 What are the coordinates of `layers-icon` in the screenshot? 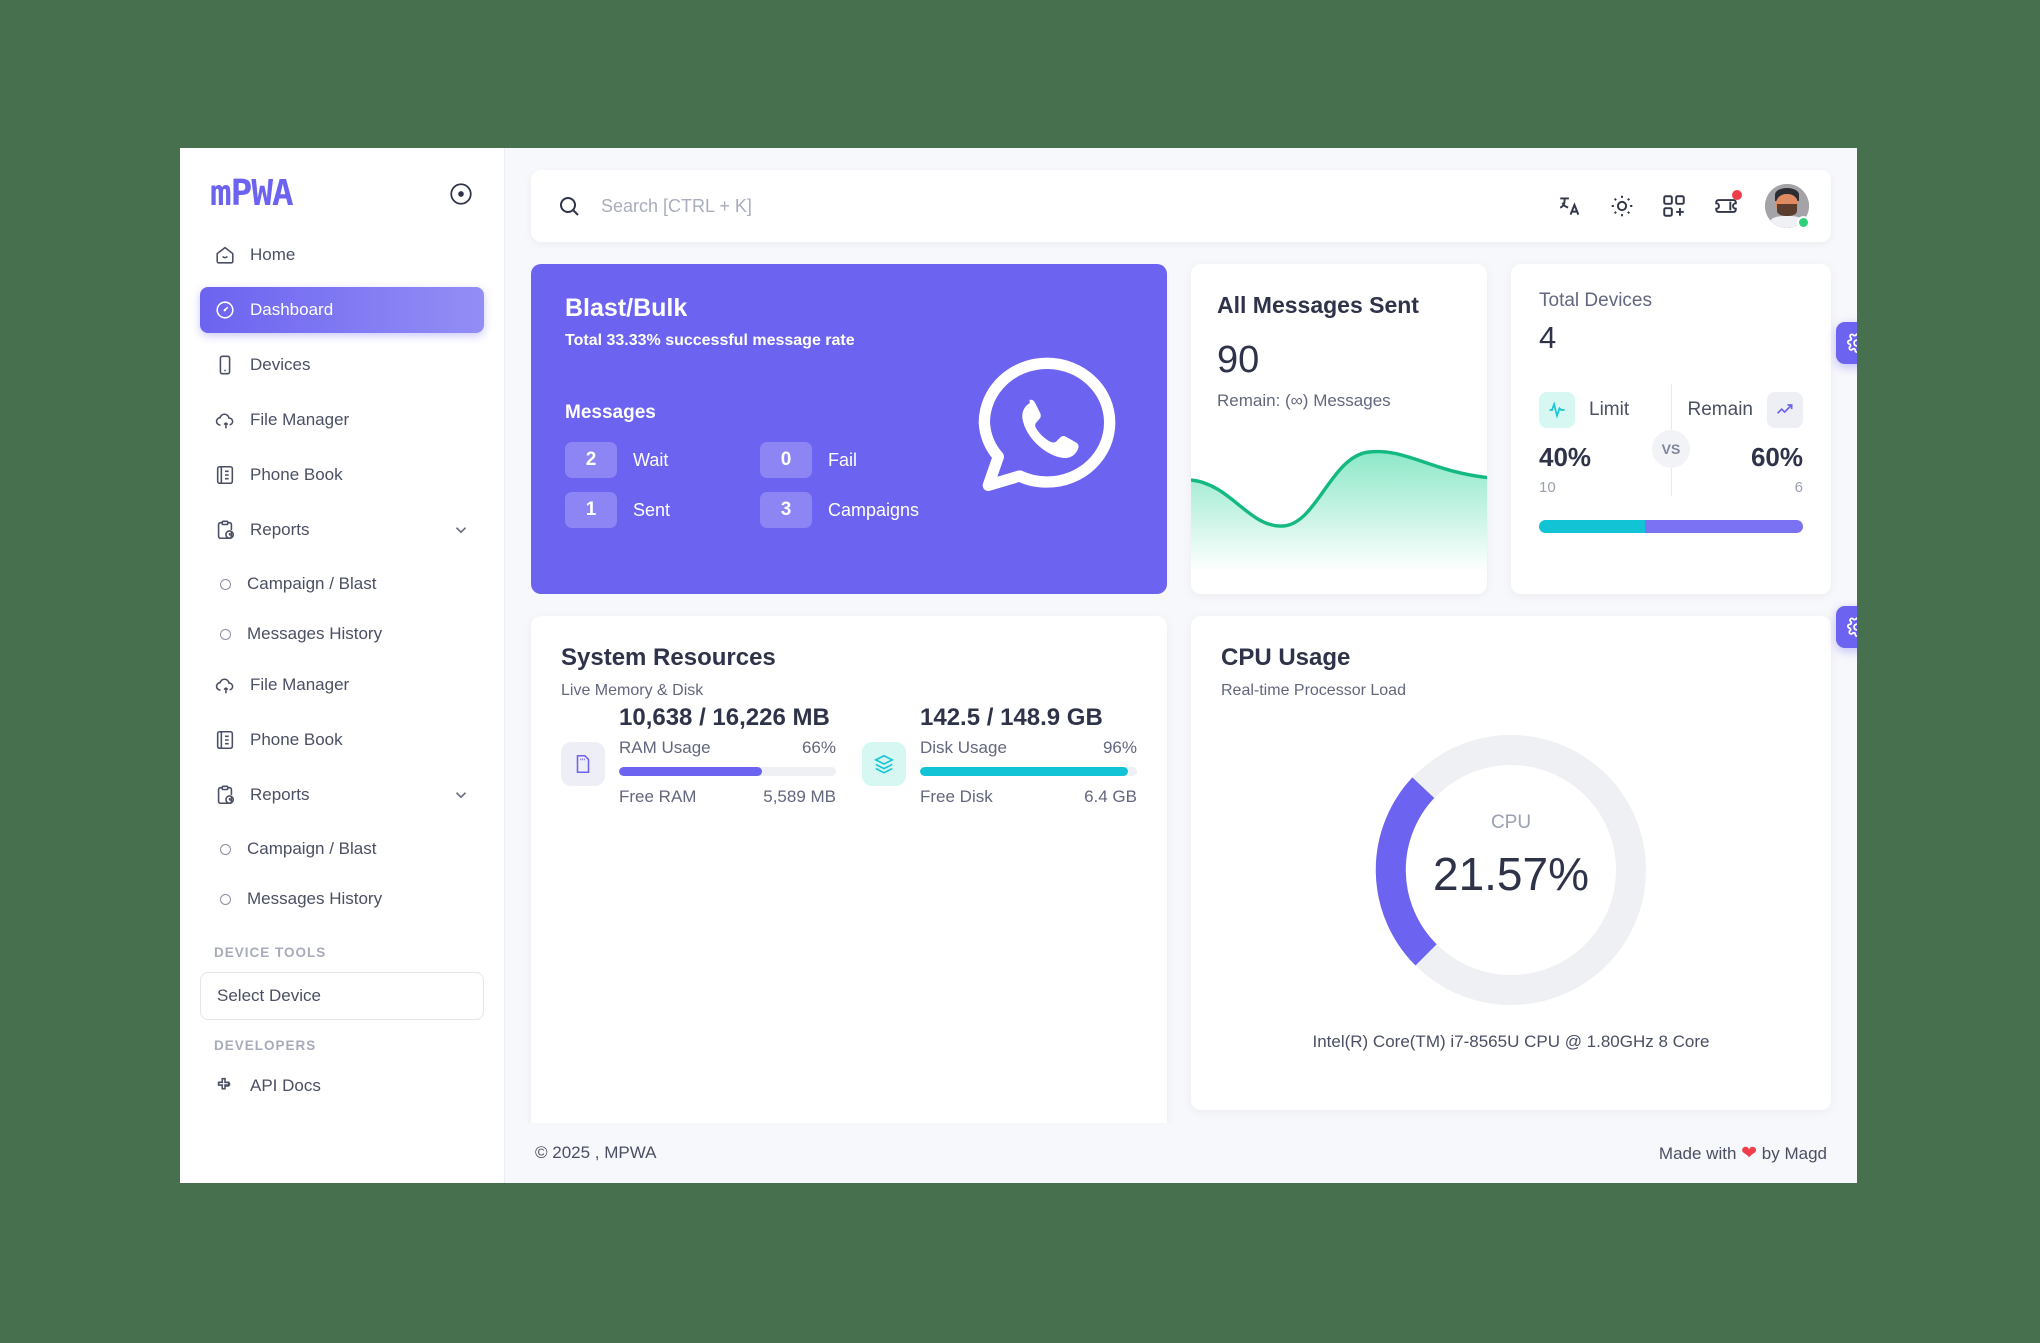 It's located at (884, 764).